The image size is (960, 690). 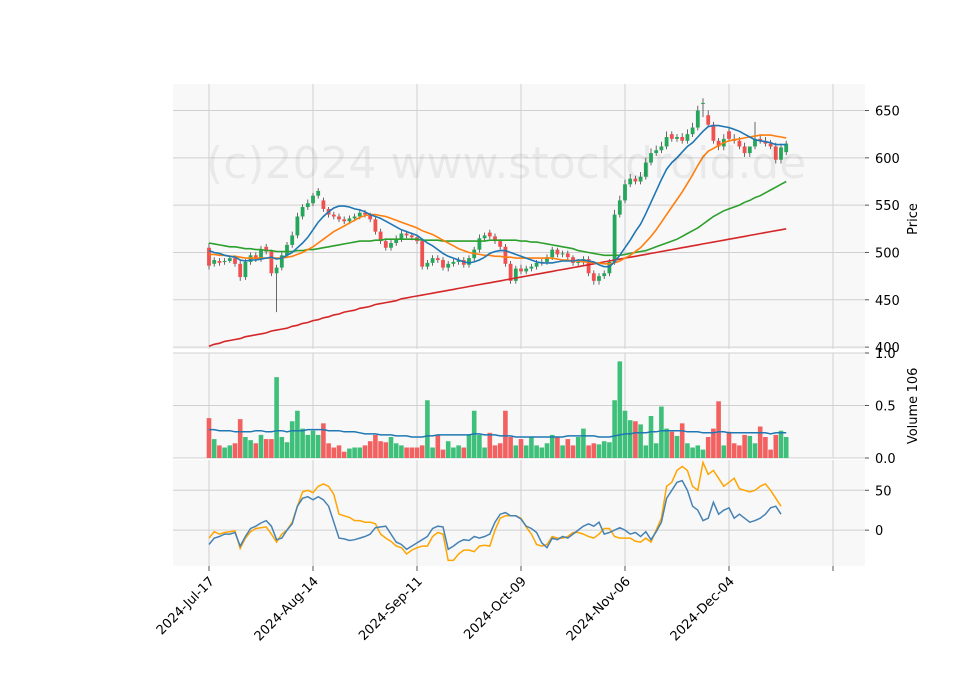 I want to click on price-tick-label: 550, so click(x=887, y=206).